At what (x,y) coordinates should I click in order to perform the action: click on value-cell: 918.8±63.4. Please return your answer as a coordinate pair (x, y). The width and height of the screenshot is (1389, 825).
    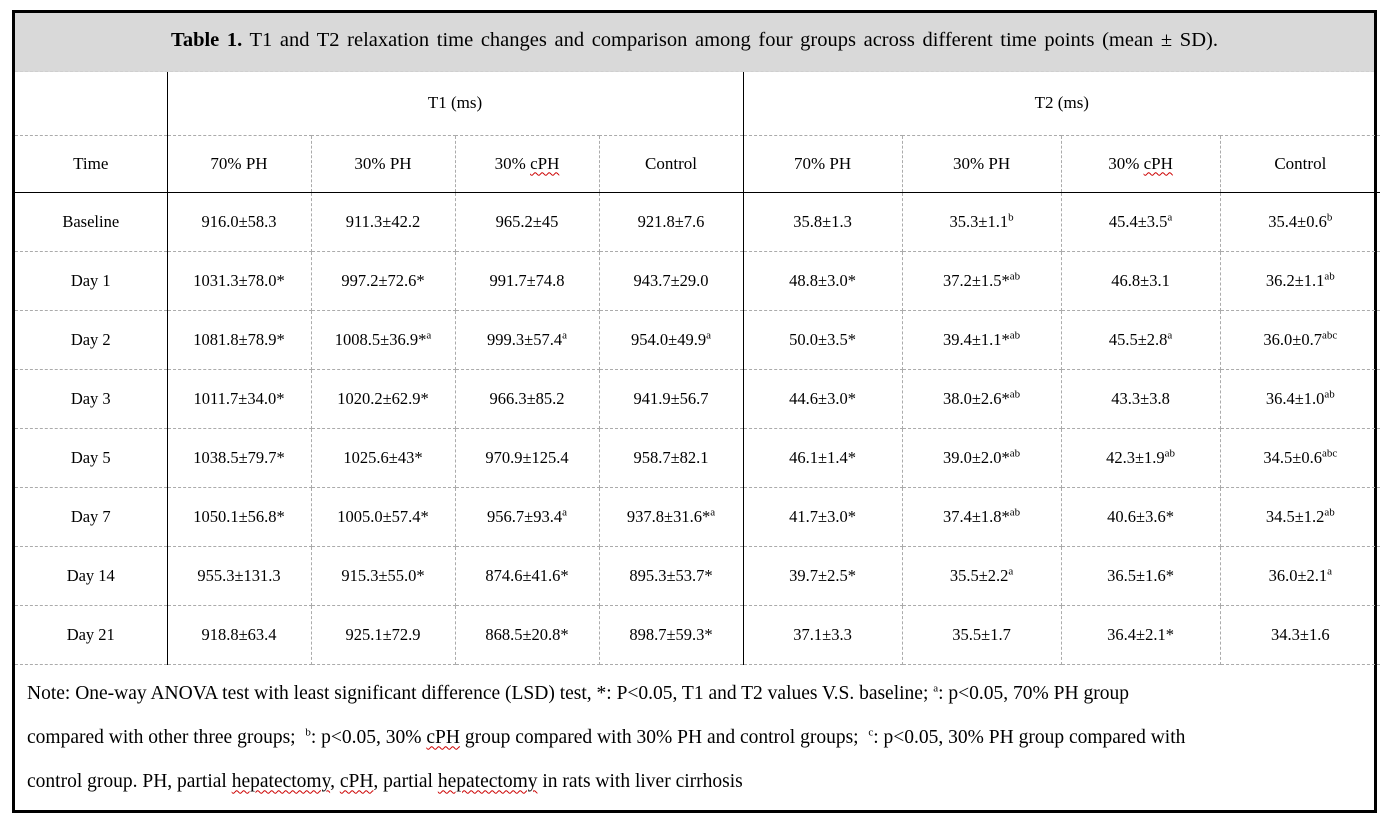
    Looking at the image, I should click on (239, 635).